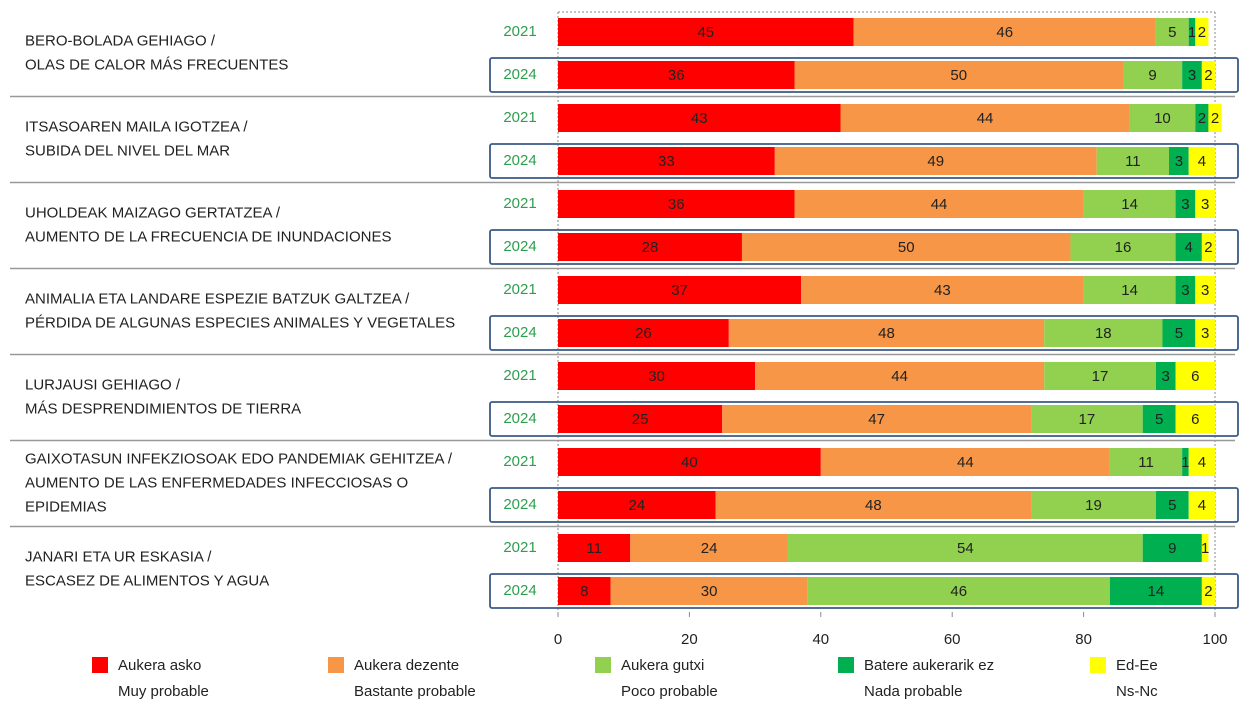 This screenshot has width=1250, height=707. Describe the element at coordinates (156, 64) in the screenshot. I see `group-label: OLAS DE CALOR MÁS FRECUENTES` at that location.